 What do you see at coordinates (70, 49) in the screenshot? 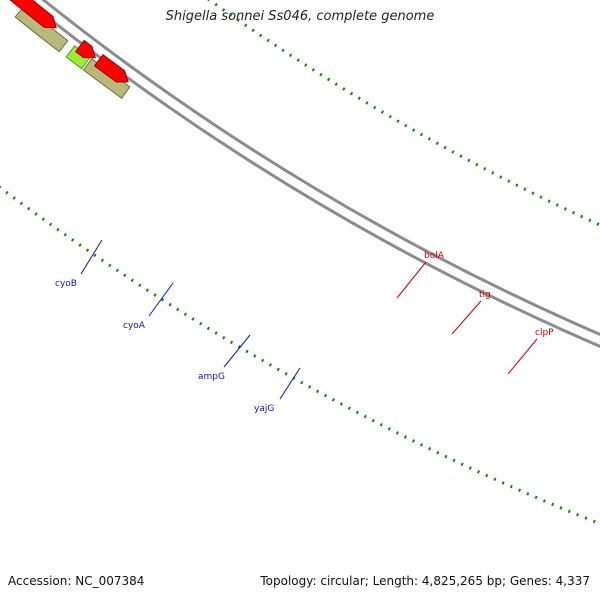
I see `features` at bounding box center [70, 49].